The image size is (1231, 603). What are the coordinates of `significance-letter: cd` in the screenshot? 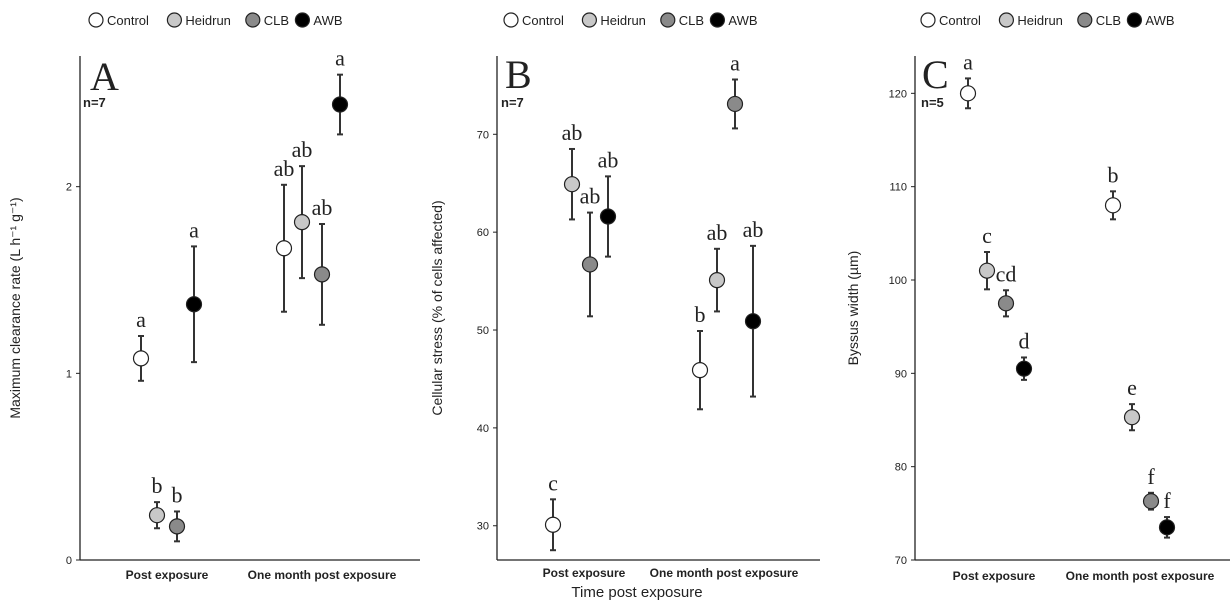 It's located at (1006, 273).